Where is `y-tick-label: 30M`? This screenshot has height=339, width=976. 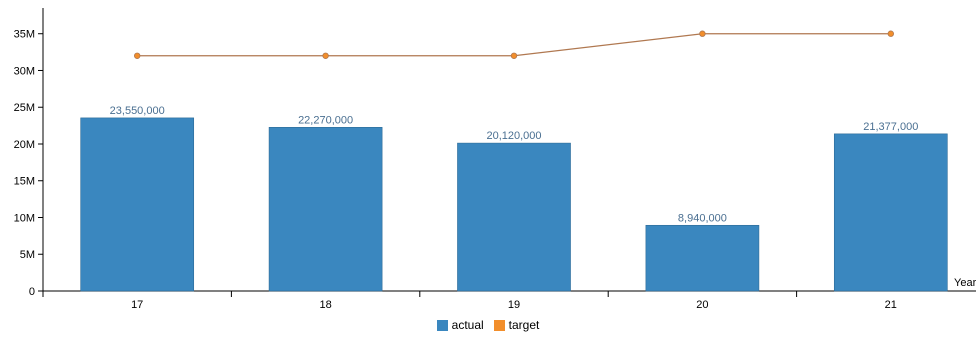
y-tick-label: 30M is located at coordinates (24, 71).